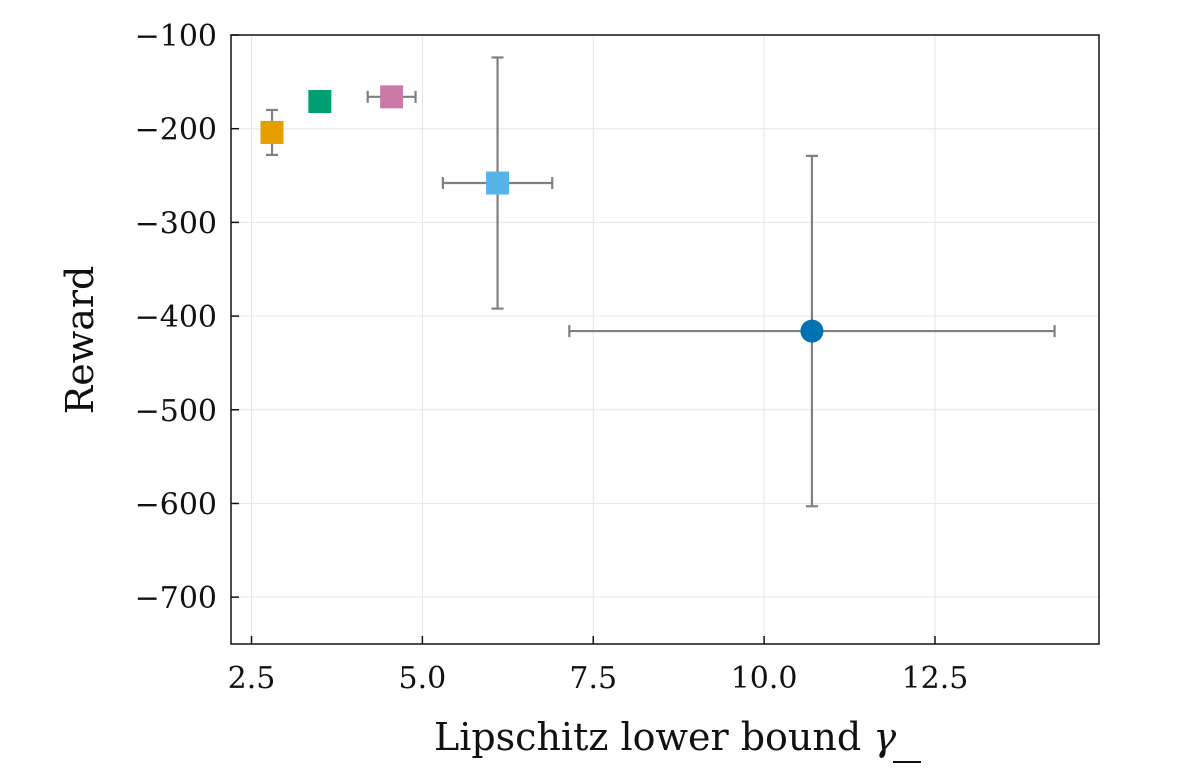  I want to click on y-tick-label: −400, so click(176, 317).